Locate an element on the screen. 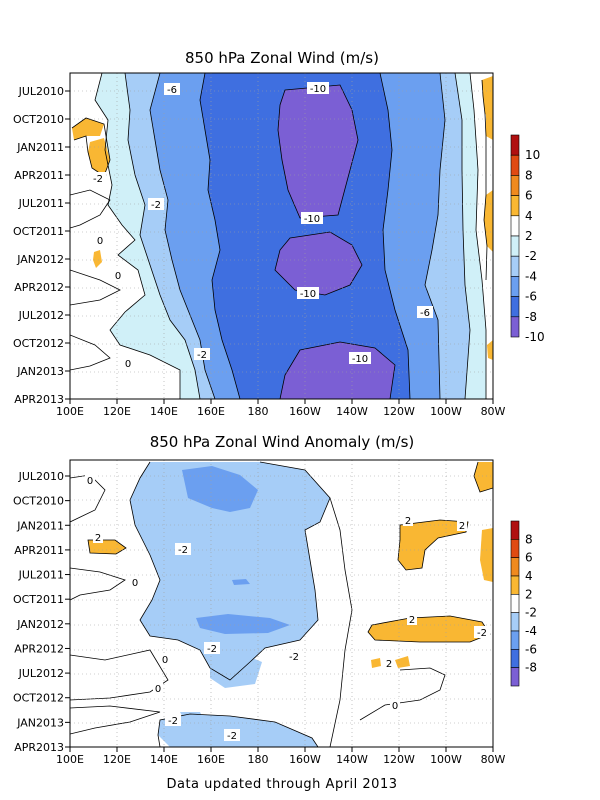 This screenshot has width=600, height=800. panel1-x-tick-label: 140E is located at coordinates (164, 411).